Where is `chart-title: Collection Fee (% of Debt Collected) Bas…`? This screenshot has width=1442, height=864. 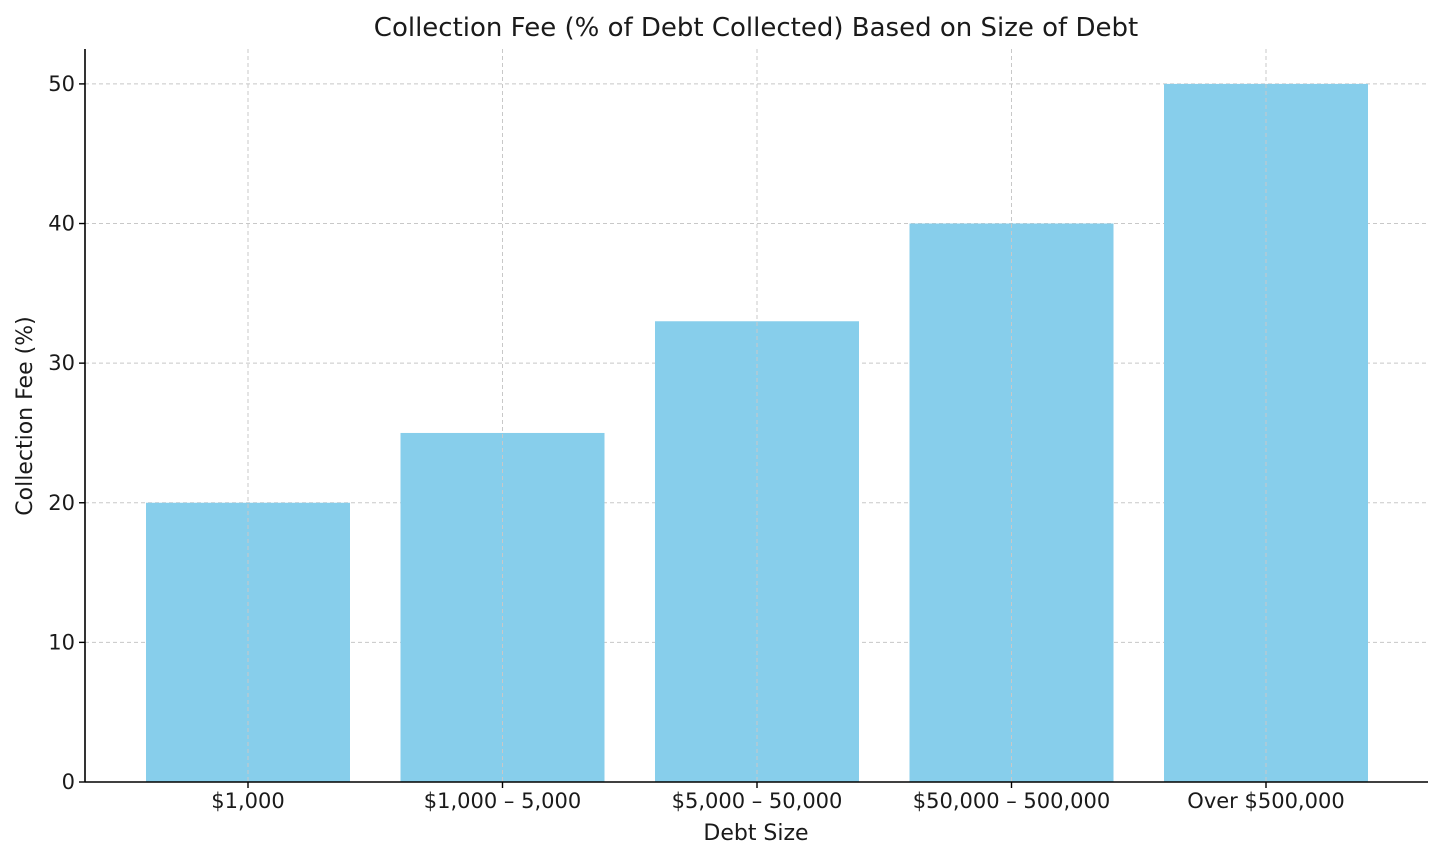 chart-title: Collection Fee (% of Debt Collected) Bas… is located at coordinates (756, 28).